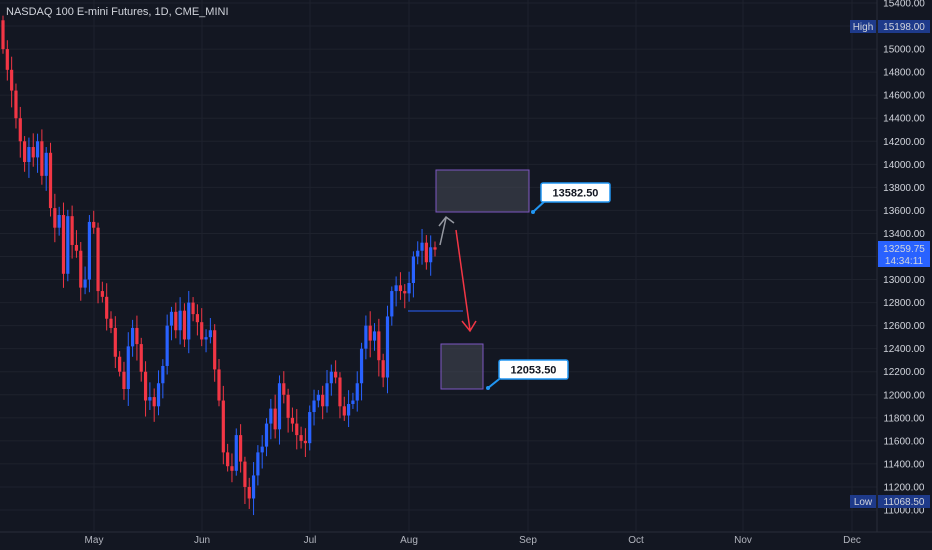 This screenshot has height=550, width=932. What do you see at coordinates (533, 369) in the screenshot?
I see `lower-callout-box` at bounding box center [533, 369].